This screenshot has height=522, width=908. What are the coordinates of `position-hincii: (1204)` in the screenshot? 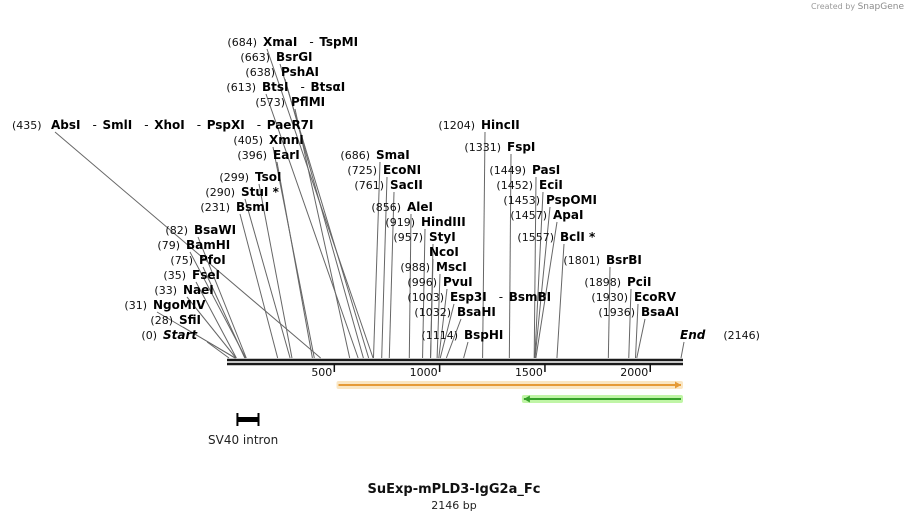 It's located at (456, 125).